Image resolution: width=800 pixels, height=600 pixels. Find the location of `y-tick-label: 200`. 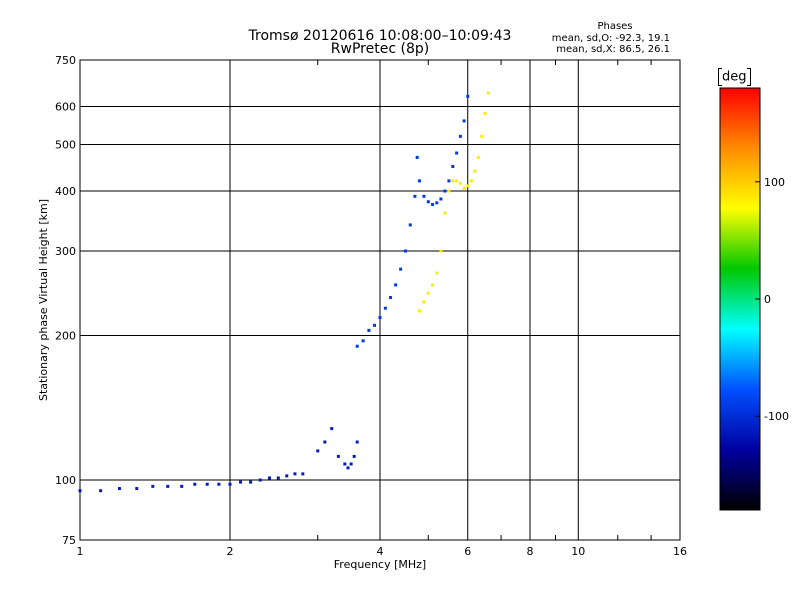

y-tick-label: 200 is located at coordinates (65, 336).